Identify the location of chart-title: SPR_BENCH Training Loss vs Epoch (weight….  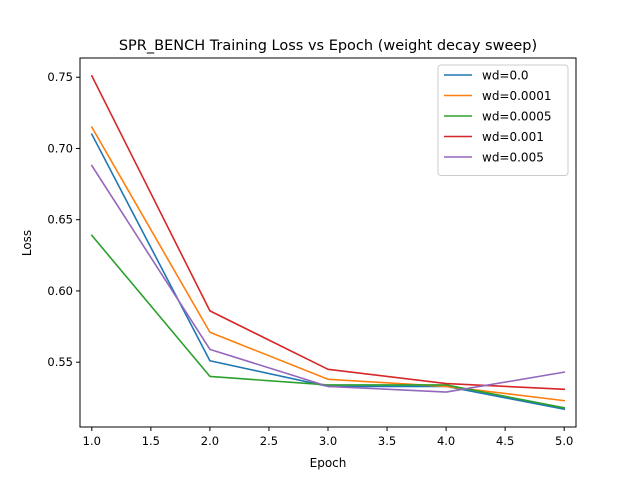
(328, 46).